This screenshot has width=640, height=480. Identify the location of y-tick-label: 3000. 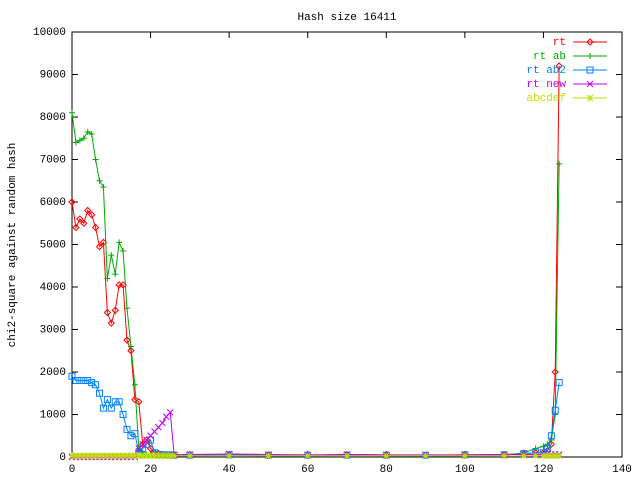
(53, 330).